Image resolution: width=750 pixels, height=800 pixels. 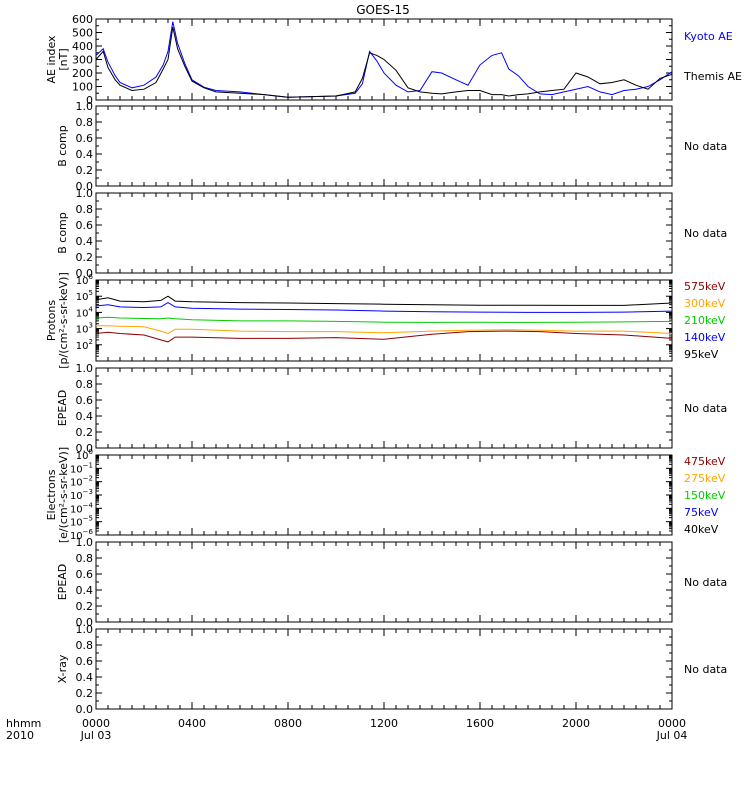 What do you see at coordinates (88, 479) in the screenshot?
I see `y-tick-label-exponent: −2` at bounding box center [88, 479].